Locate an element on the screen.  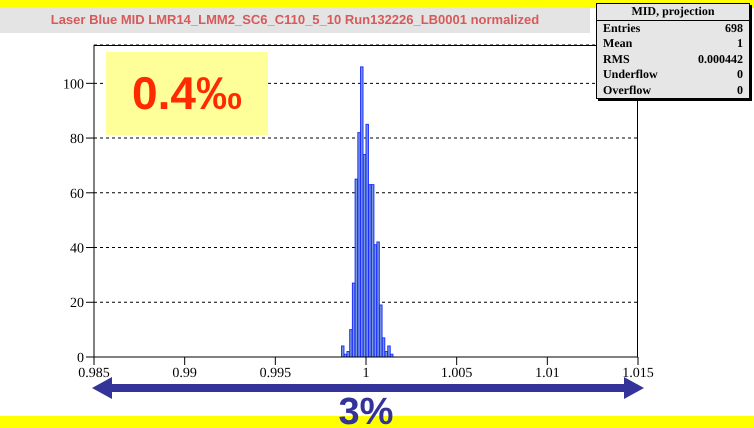
x-tick-label: 1.005 is located at coordinates (456, 373).